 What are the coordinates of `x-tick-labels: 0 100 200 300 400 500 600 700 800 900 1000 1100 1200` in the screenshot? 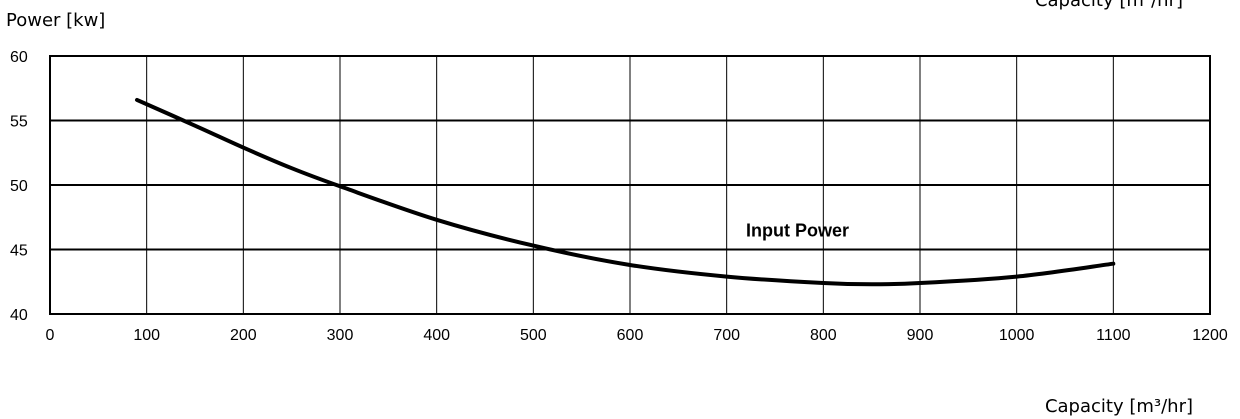 It's located at (637, 335).